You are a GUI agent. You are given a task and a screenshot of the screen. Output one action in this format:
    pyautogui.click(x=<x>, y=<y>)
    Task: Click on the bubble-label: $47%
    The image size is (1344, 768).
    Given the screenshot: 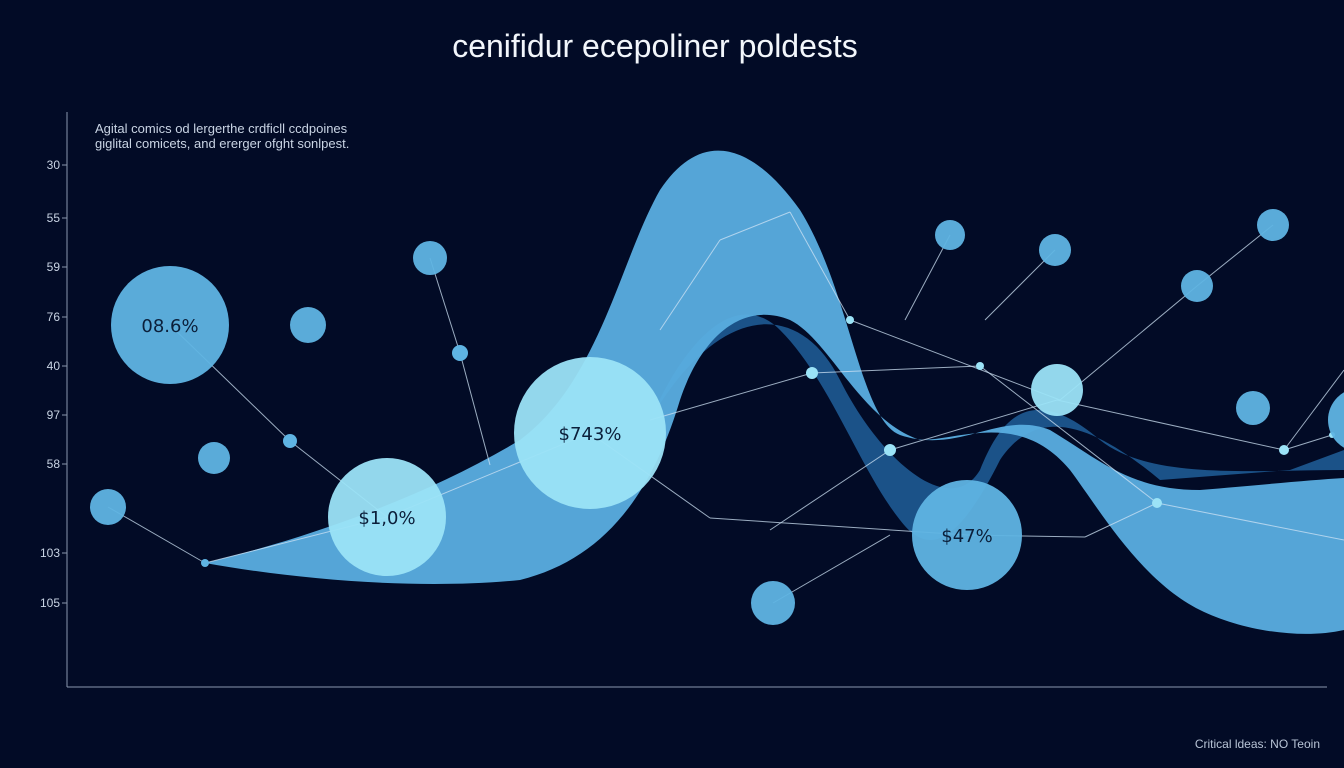 What is the action you would take?
    pyautogui.click(x=966, y=536)
    